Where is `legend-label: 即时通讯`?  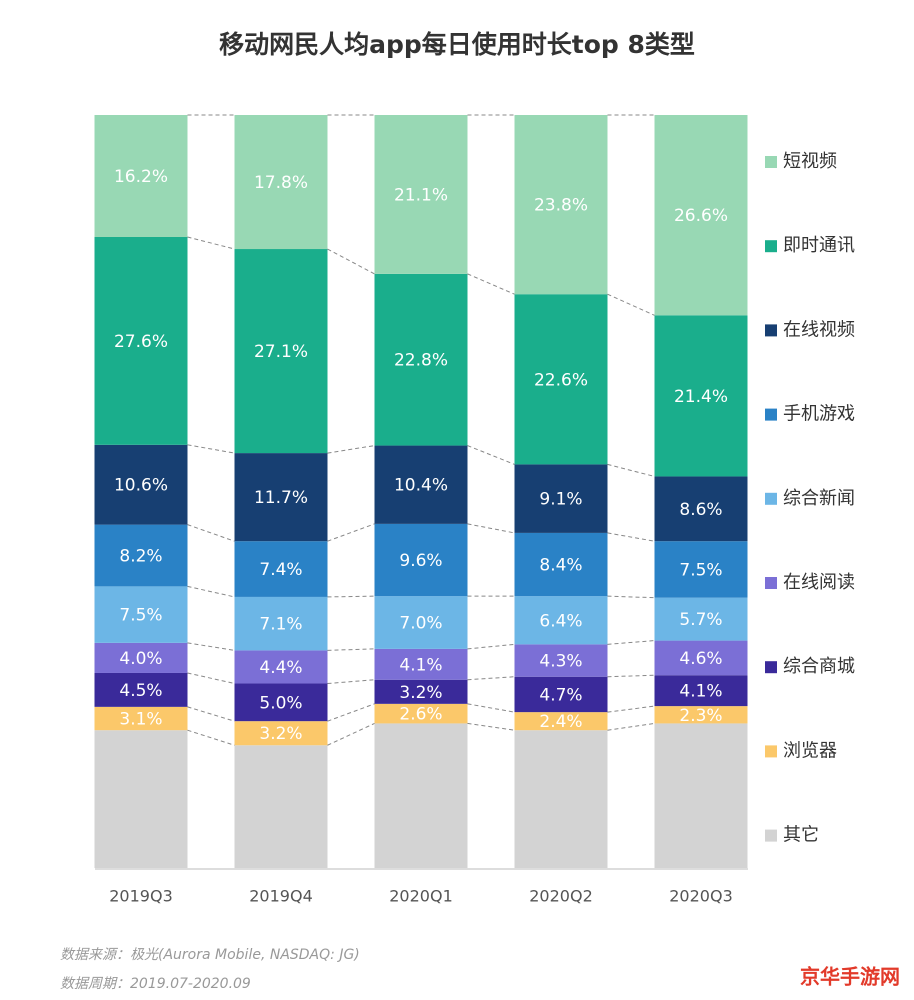 legend-label: 即时通讯 is located at coordinates (819, 245).